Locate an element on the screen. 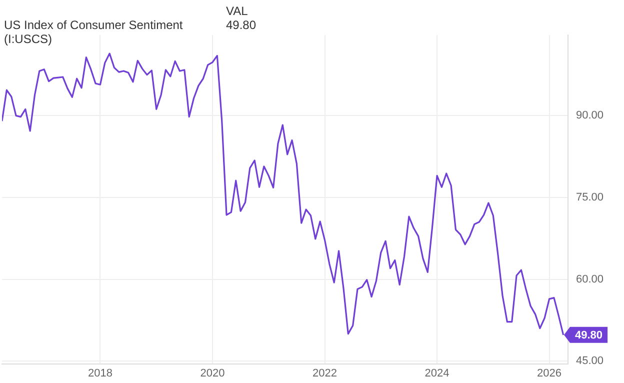 The width and height of the screenshot is (624, 383). x-tick-label: 2020 is located at coordinates (212, 373).